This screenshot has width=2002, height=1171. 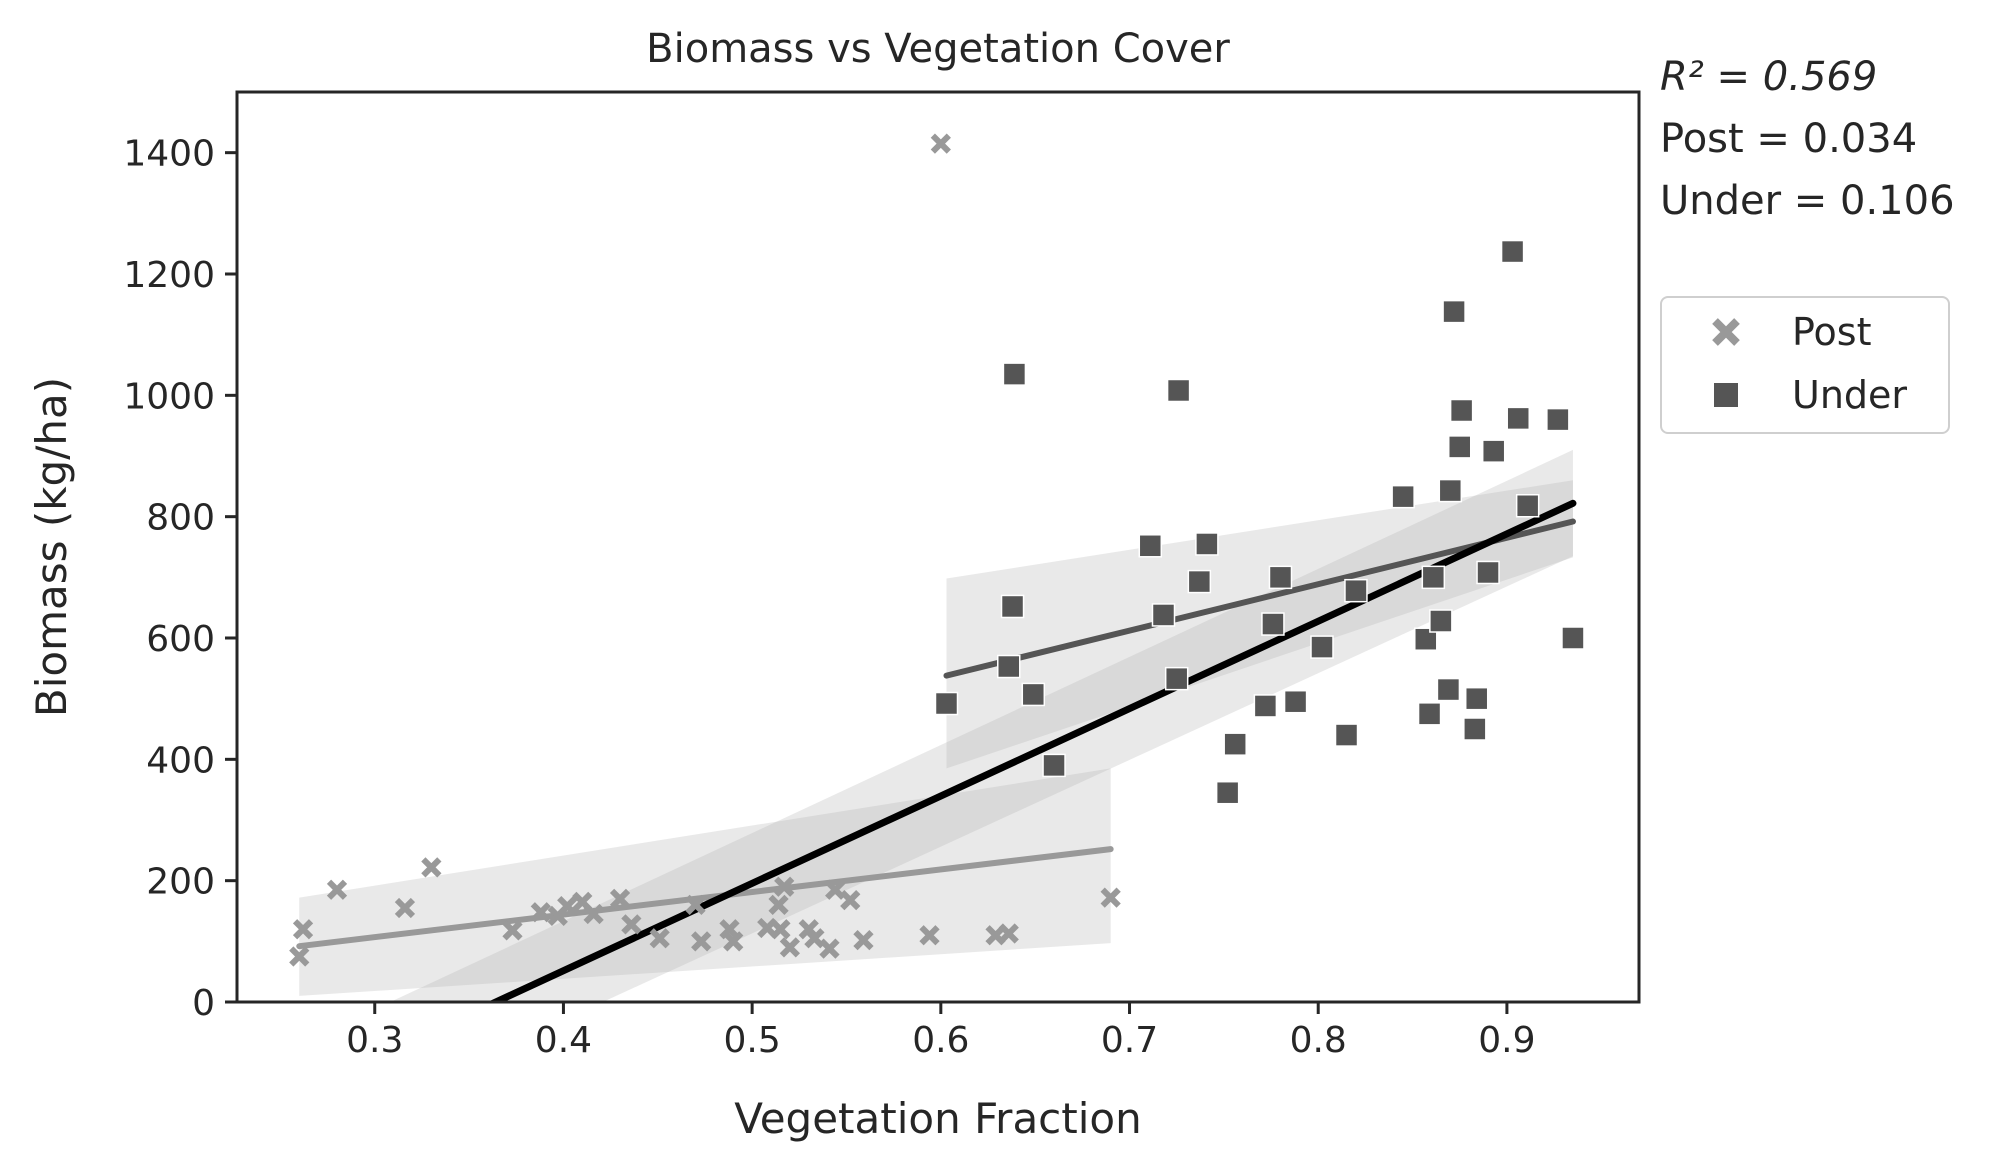 I want to click on y-axis-ticks: 0 200 400 600 800 1000 1200 1400, so click(x=180, y=579).